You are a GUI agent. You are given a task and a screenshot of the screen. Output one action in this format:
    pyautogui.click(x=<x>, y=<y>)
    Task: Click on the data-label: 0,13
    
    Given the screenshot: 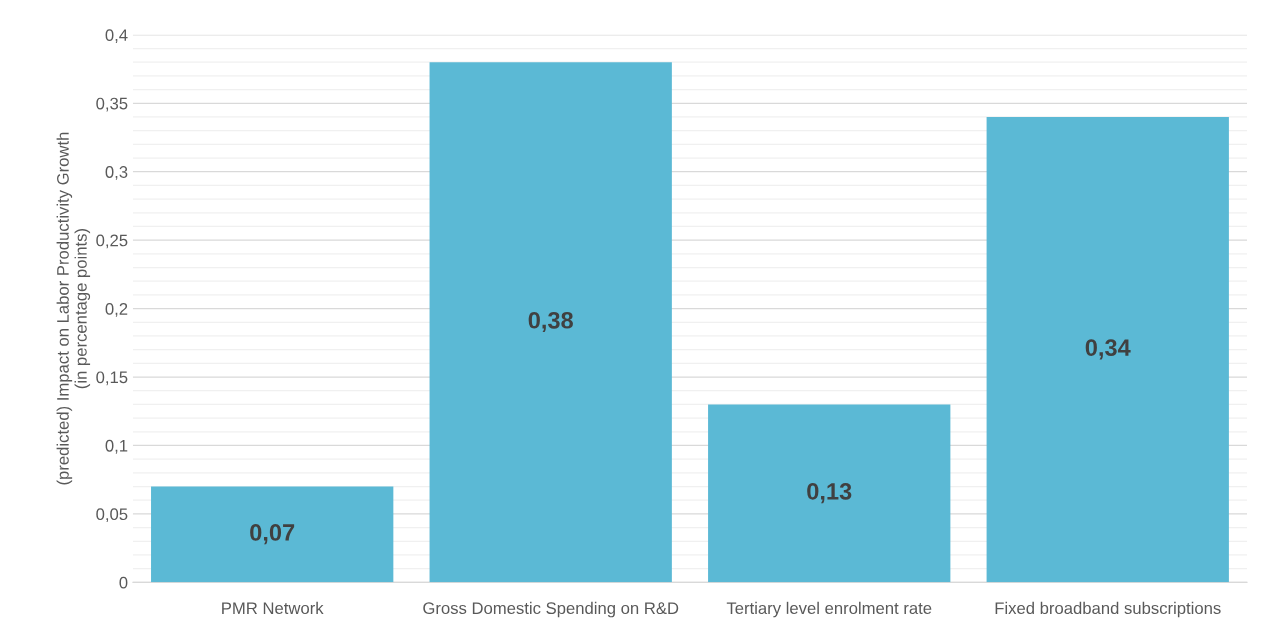 What is the action you would take?
    pyautogui.click(x=829, y=493)
    